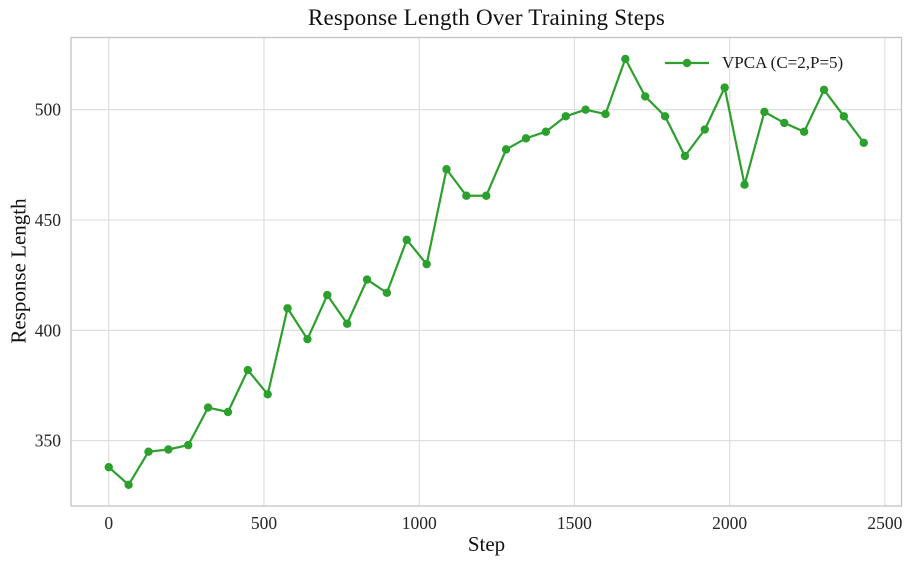  Describe the element at coordinates (486, 17) in the screenshot. I see `chart-title: Response Length Over Training Steps` at that location.